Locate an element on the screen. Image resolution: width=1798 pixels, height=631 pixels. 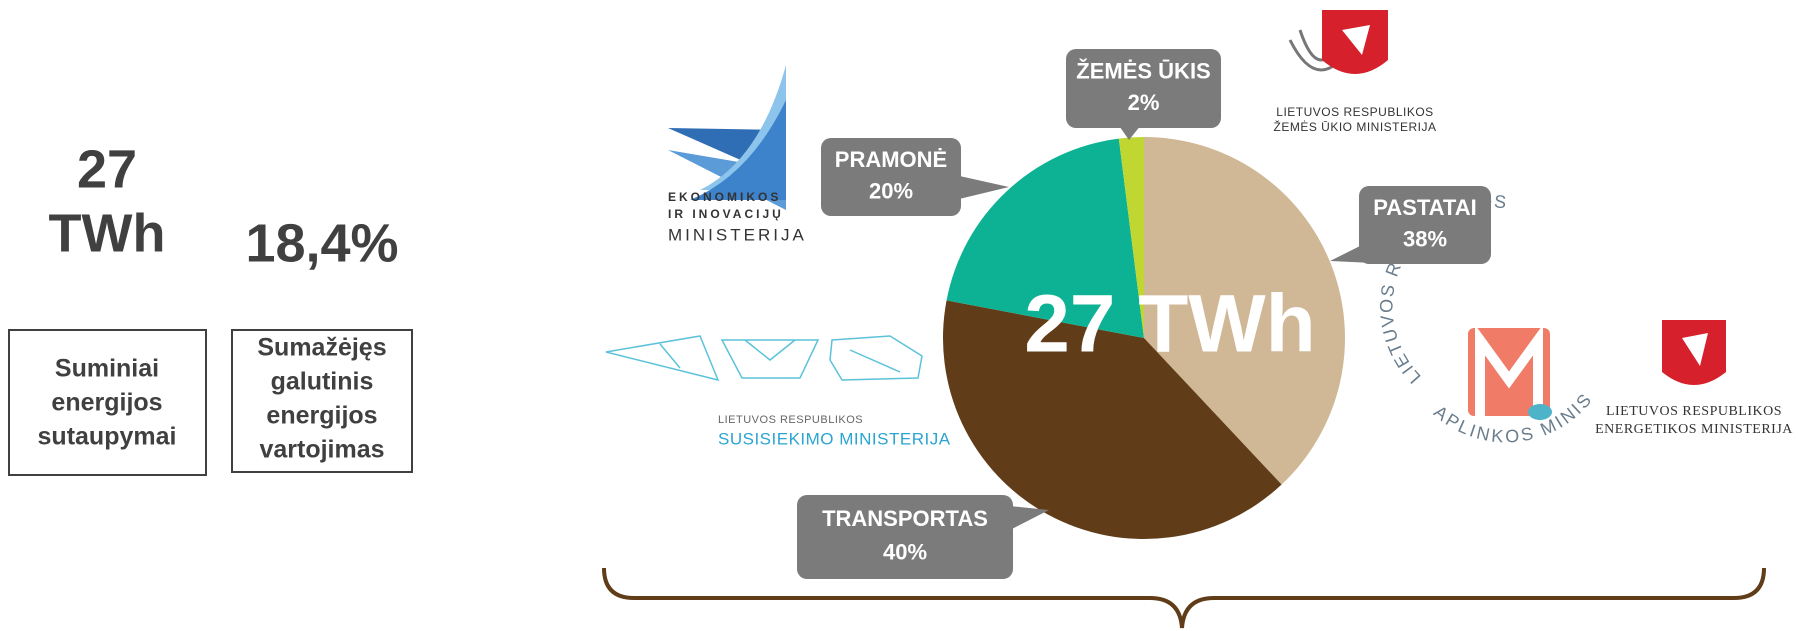
logo-text: MINISTERIJA is located at coordinates (737, 234).